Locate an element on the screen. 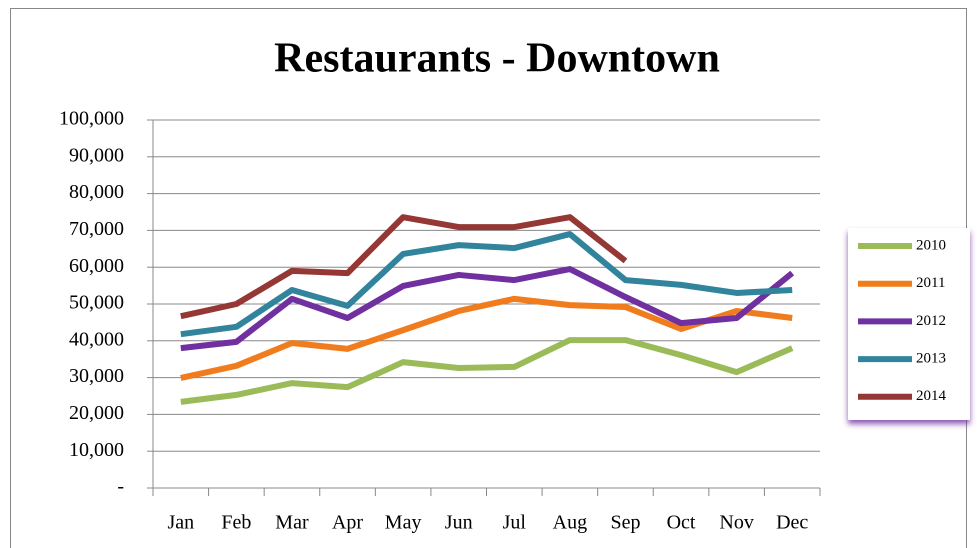 The image size is (977, 548). chart-title: Restaurants - Downtown is located at coordinates (497, 59).